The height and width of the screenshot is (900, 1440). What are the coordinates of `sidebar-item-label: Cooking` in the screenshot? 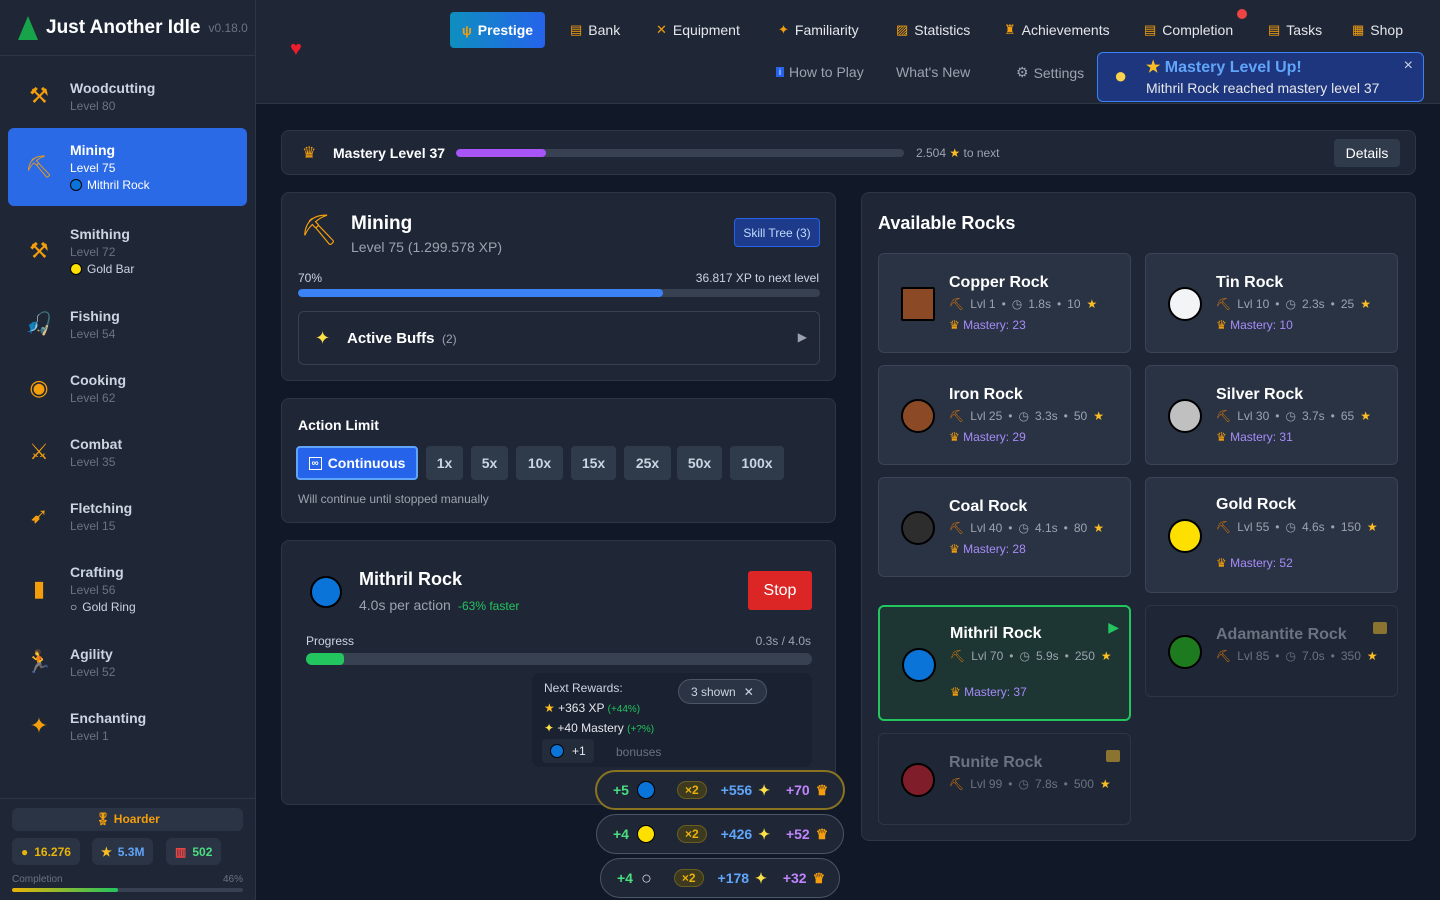 It's located at (98, 379).